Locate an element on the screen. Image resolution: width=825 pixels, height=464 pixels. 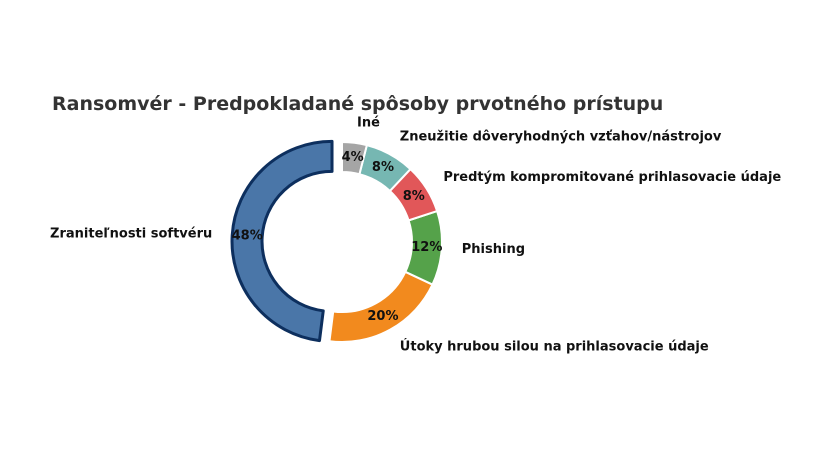
pct-label-zneuzitie-doveryhodnych-vztahov-nastrojov: 8% is located at coordinates (383, 167).